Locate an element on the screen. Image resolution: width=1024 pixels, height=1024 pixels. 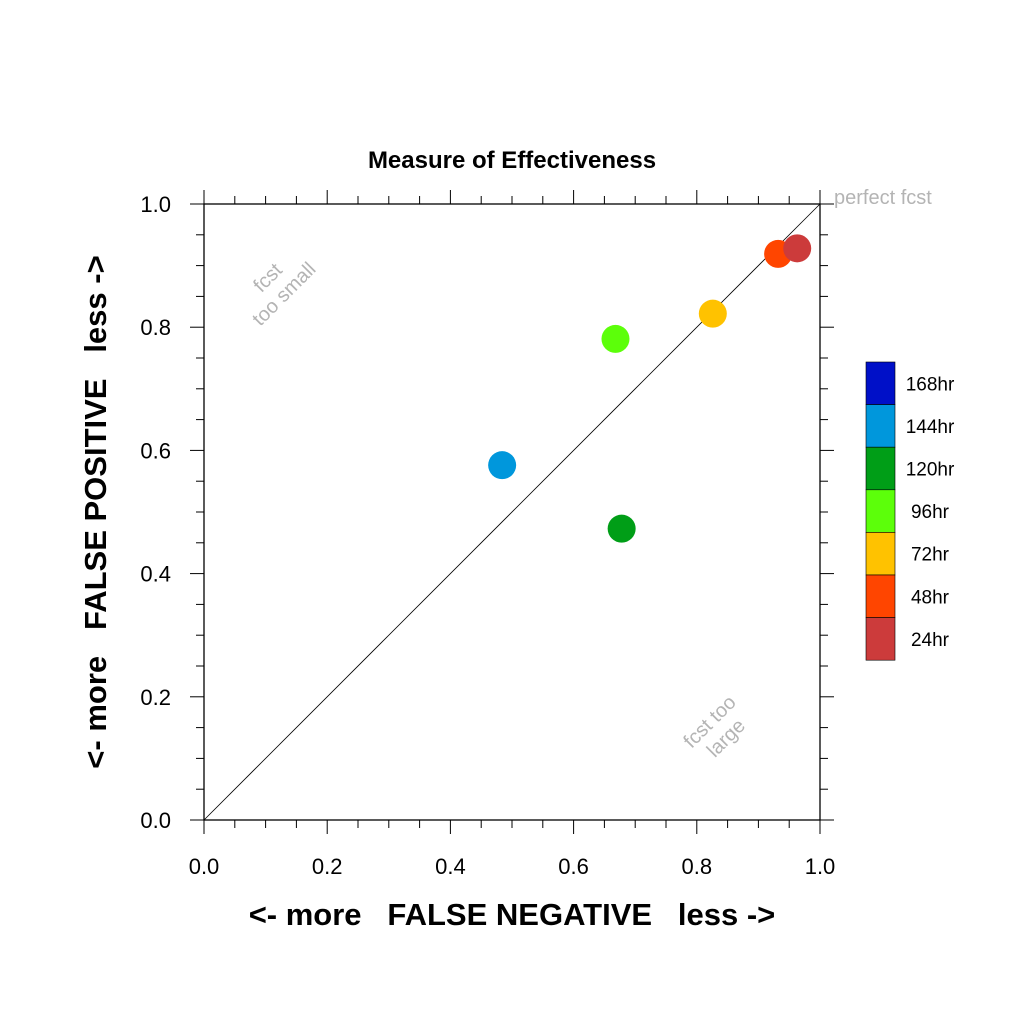
x-tick-label: 0.2 is located at coordinates (327, 866).